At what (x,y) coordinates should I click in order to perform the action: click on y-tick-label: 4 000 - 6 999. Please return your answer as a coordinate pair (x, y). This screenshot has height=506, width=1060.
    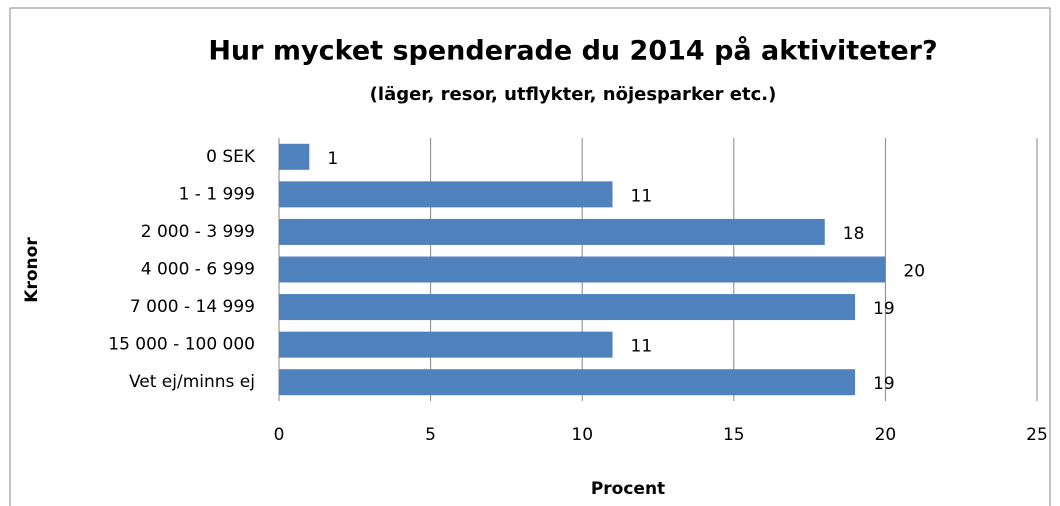
    Looking at the image, I should click on (198, 270).